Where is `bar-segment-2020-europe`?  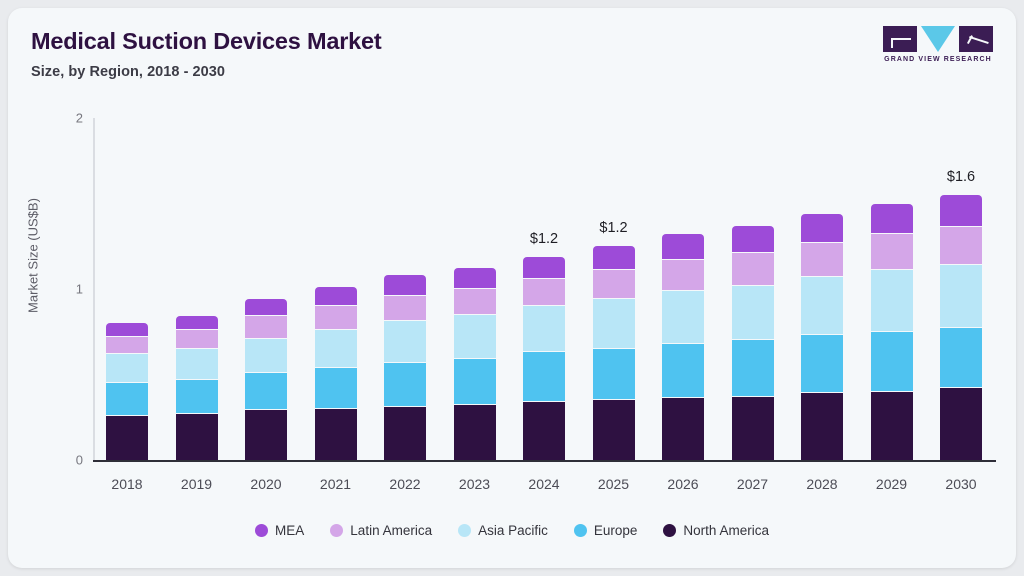
bar-segment-2020-europe is located at coordinates (266, 391).